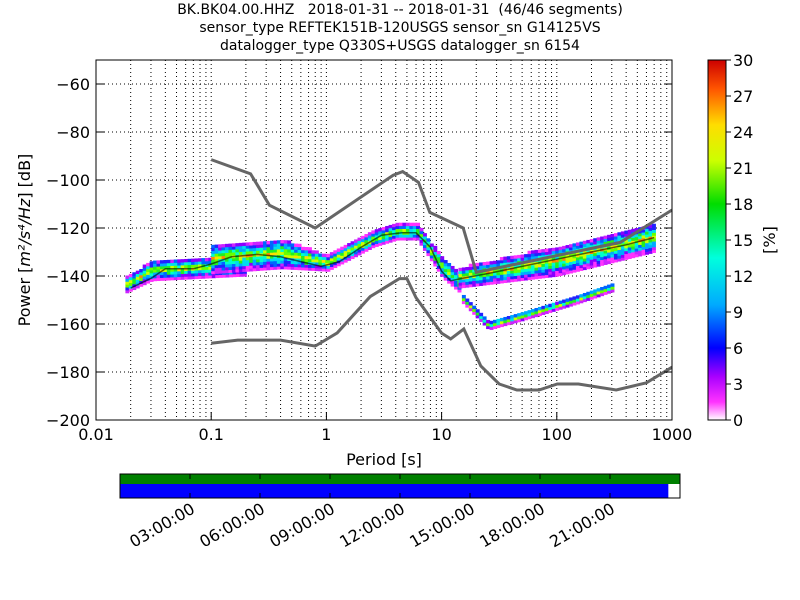 This screenshot has height=600, width=800. Describe the element at coordinates (557, 434) in the screenshot. I see `x-tick-label: 100` at that location.